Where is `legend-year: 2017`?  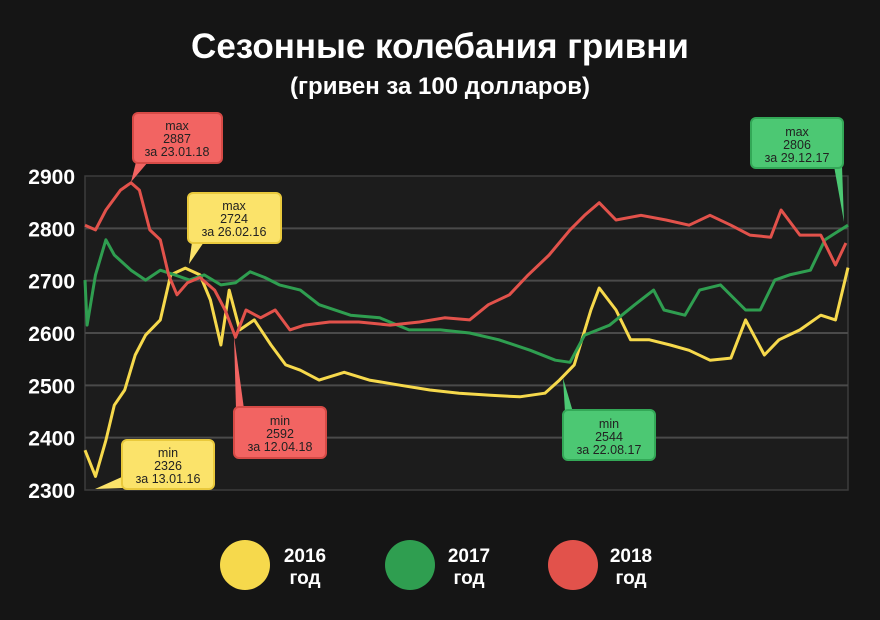 legend-year: 2017 is located at coordinates (469, 556).